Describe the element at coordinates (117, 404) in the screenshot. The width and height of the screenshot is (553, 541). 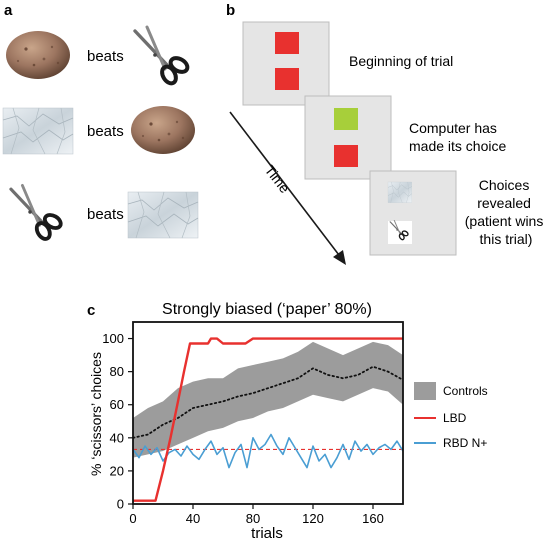
I see `y-tick-label: 60` at that location.